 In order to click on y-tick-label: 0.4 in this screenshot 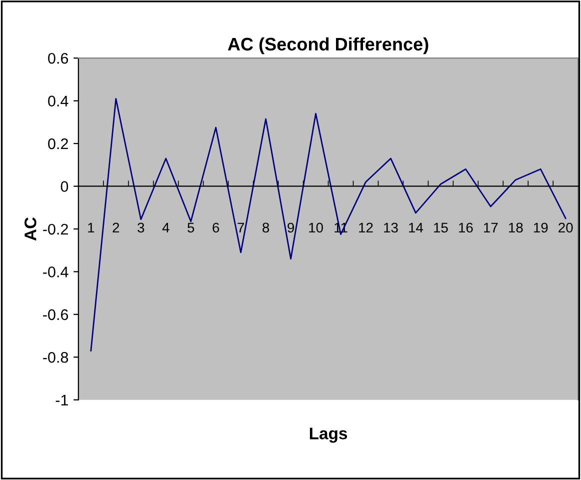, I will do `click(58, 101)`.